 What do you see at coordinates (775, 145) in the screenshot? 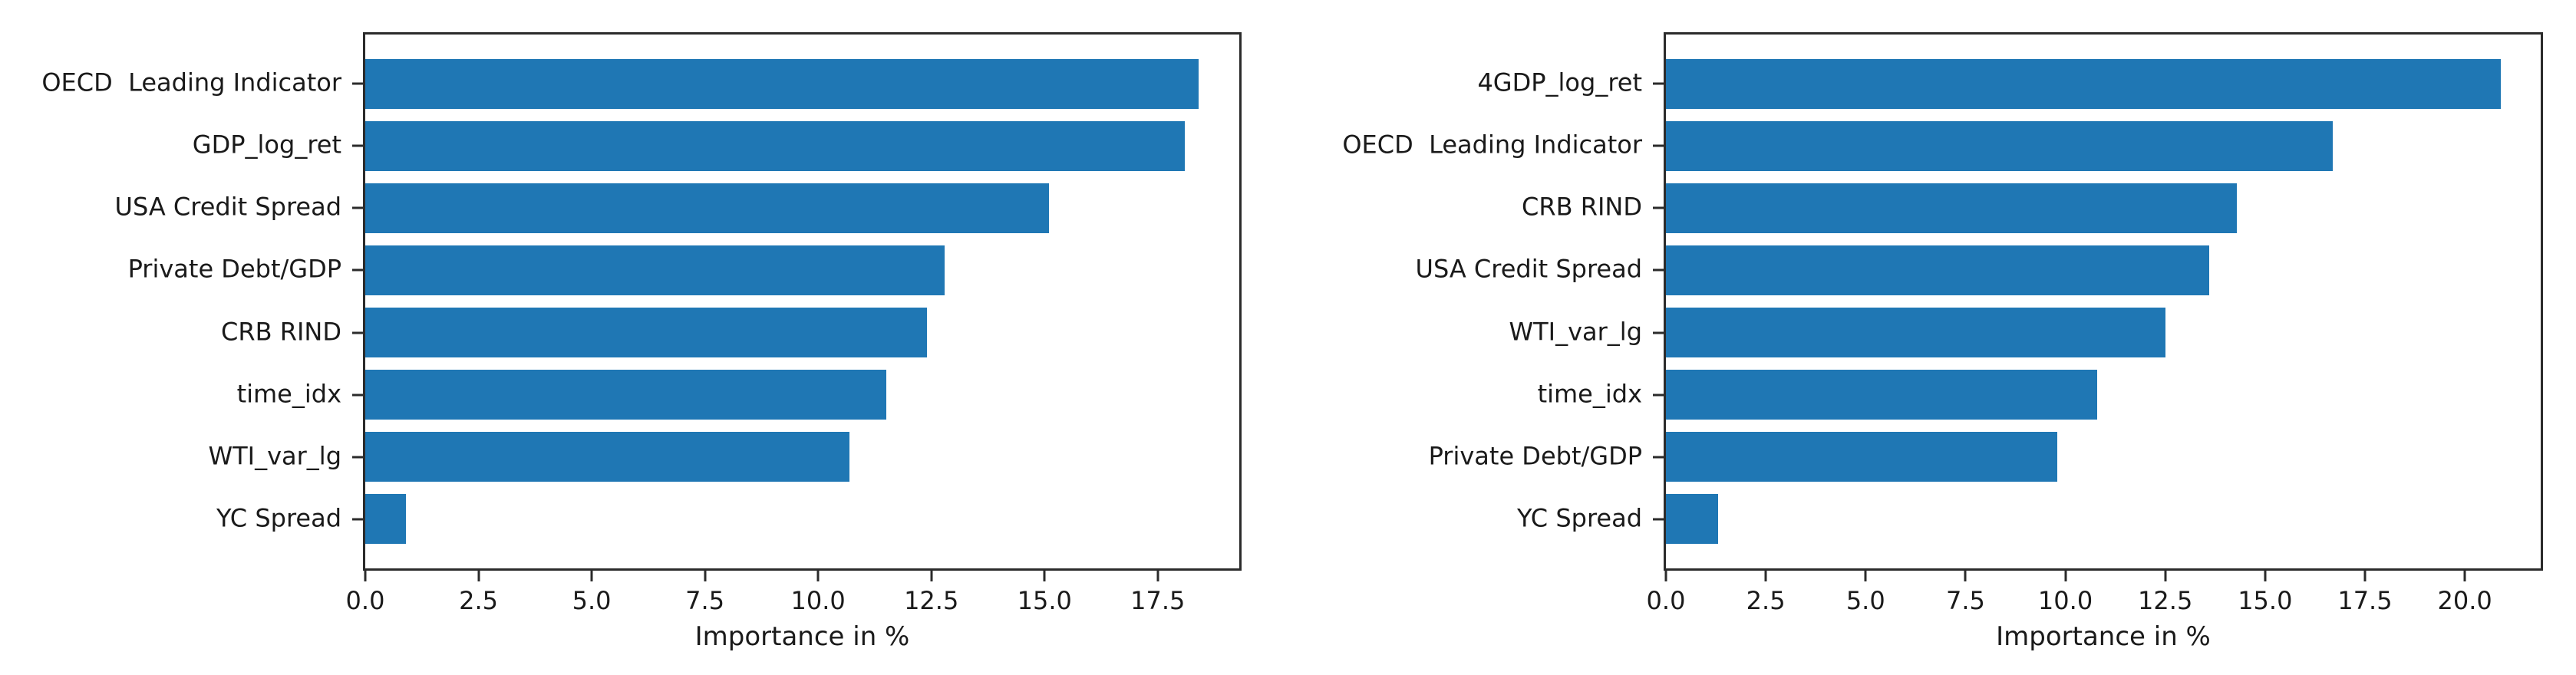
I see `bar-gdp-log-ret` at bounding box center [775, 145].